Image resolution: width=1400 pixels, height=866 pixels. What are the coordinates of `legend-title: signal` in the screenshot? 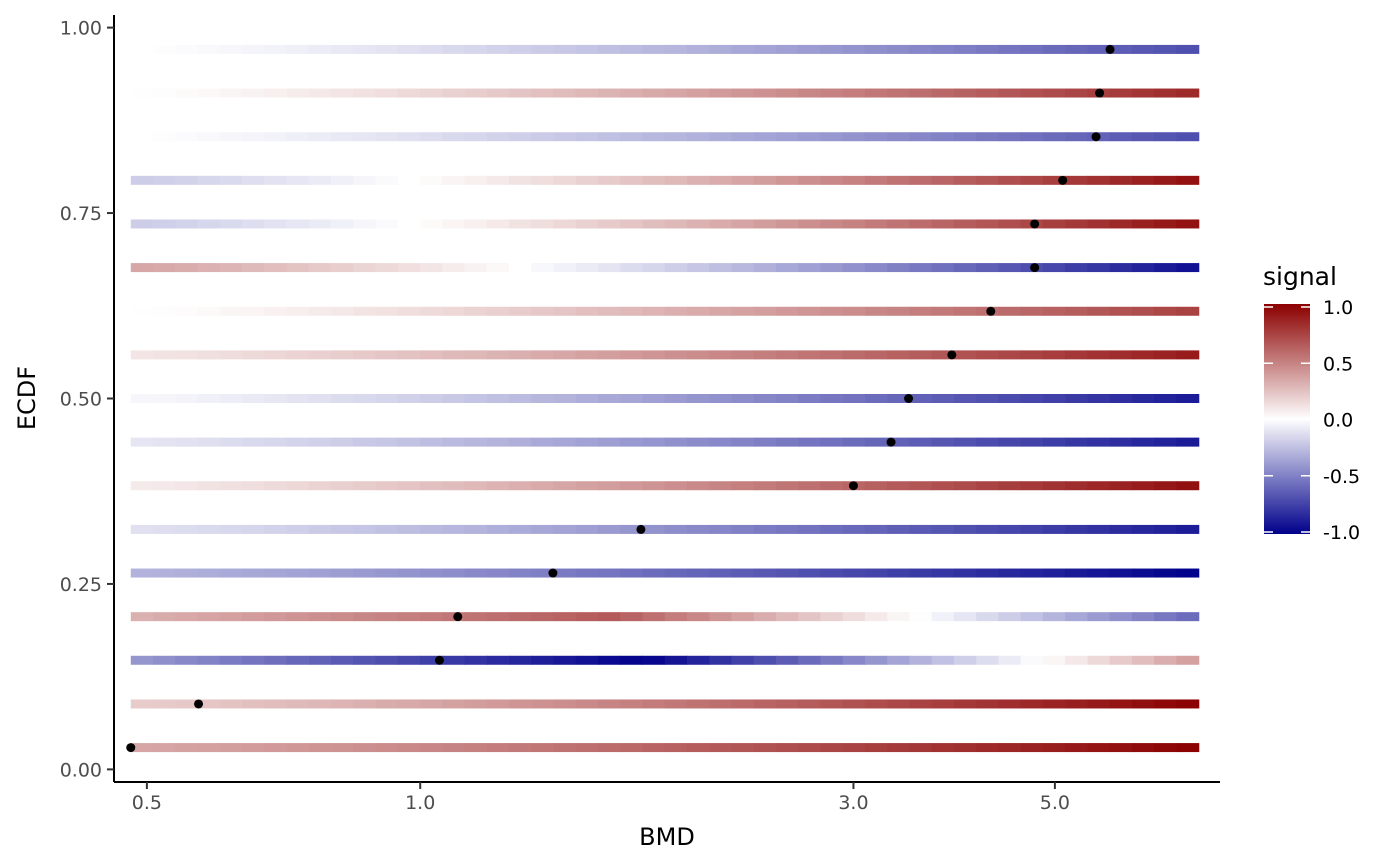 It's located at (1300, 276).